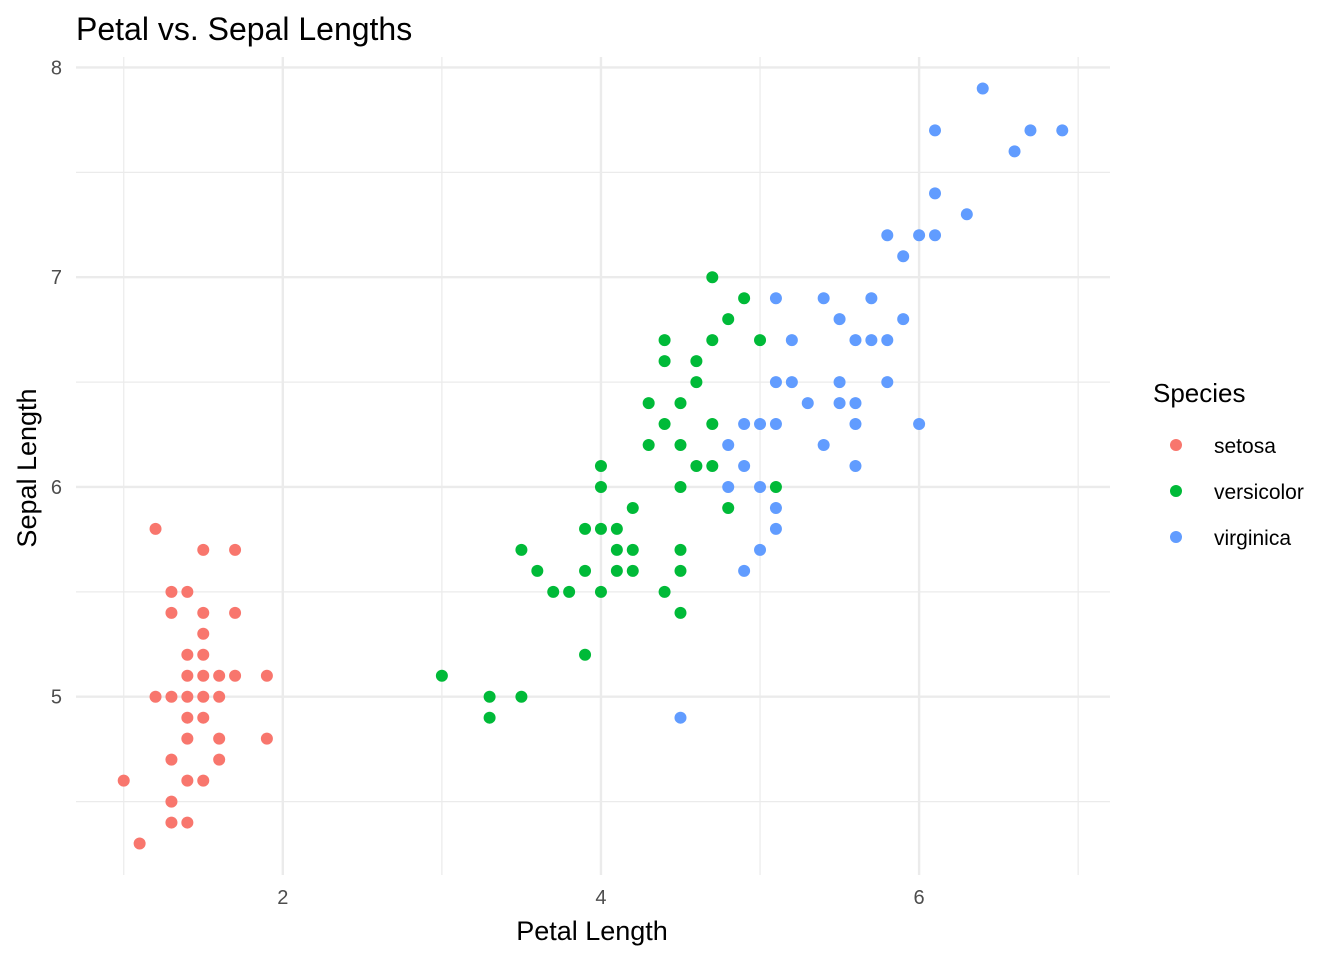 The image size is (1344, 960). I want to click on y-tick-label: 7, so click(56, 278).